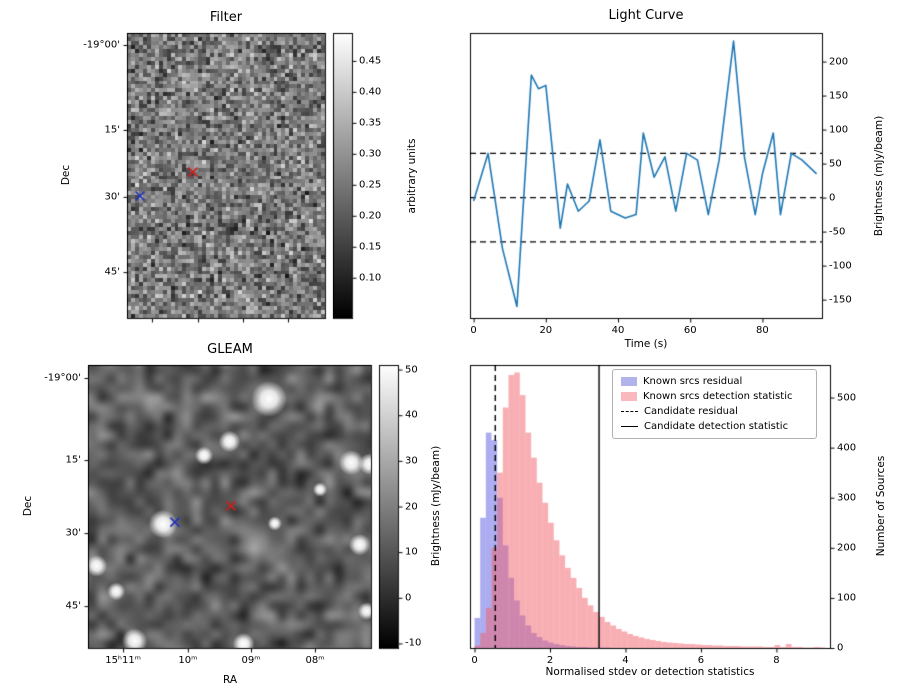 The height and width of the screenshot is (699, 907). I want to click on legend-swatch-residual, so click(629, 381).